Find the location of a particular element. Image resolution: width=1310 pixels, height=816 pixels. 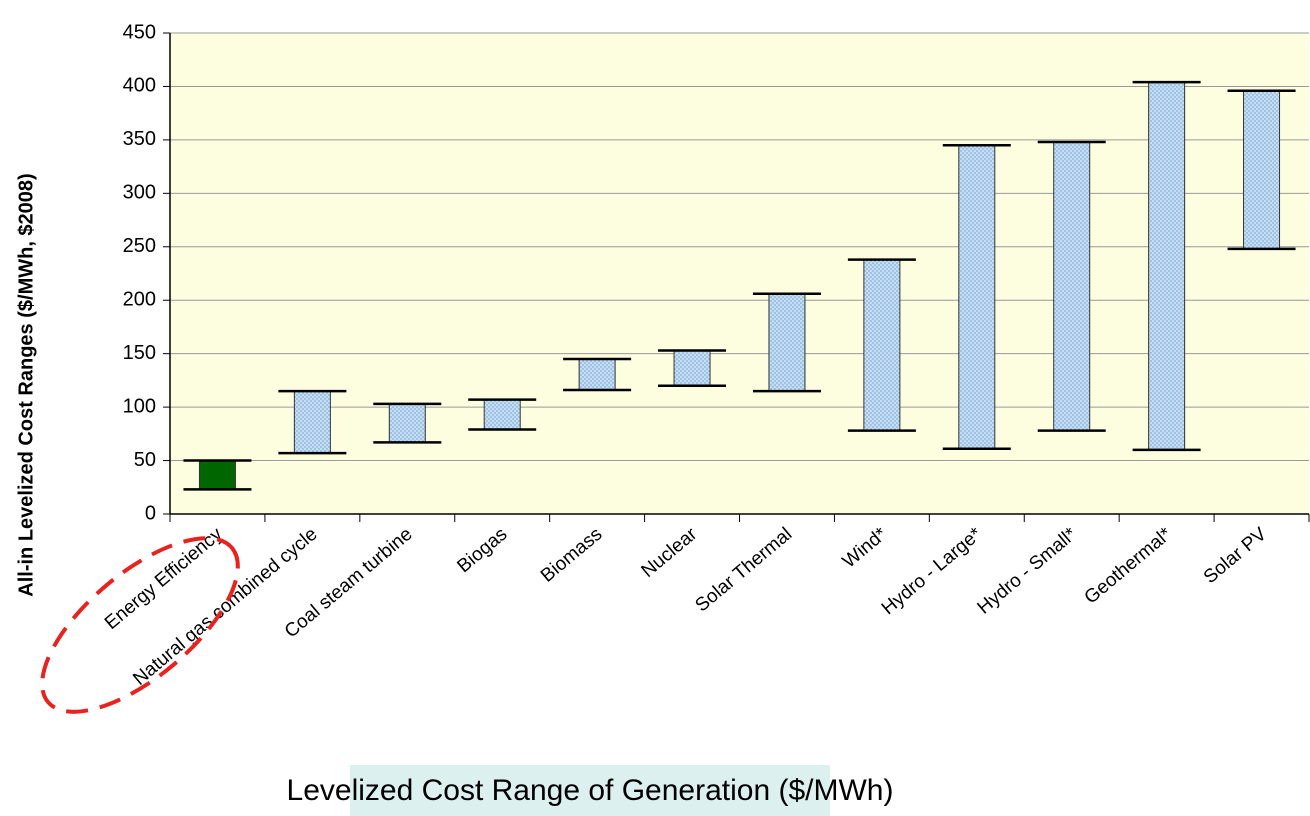

y-tick-label: 200 is located at coordinates (139, 300).